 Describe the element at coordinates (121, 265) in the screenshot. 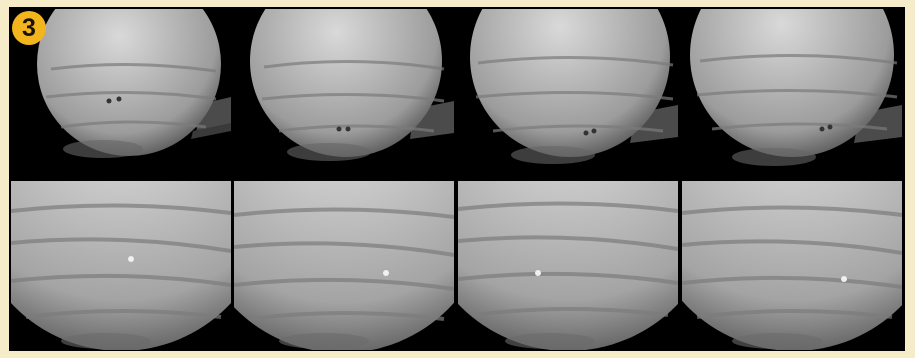

I see `frame-r2c1` at that location.